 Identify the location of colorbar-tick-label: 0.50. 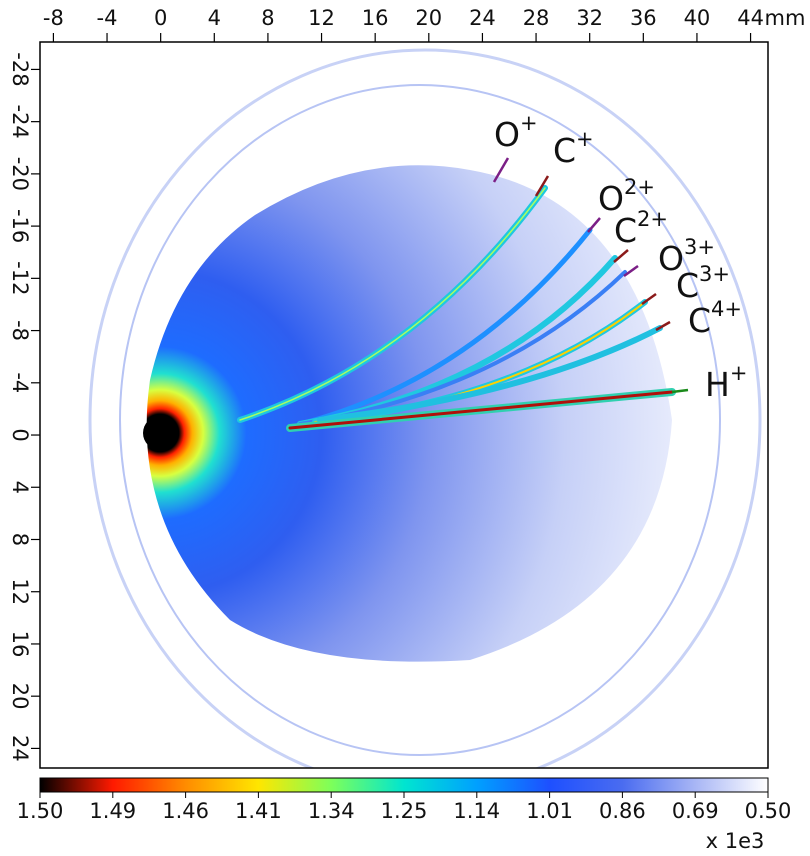
(768, 811).